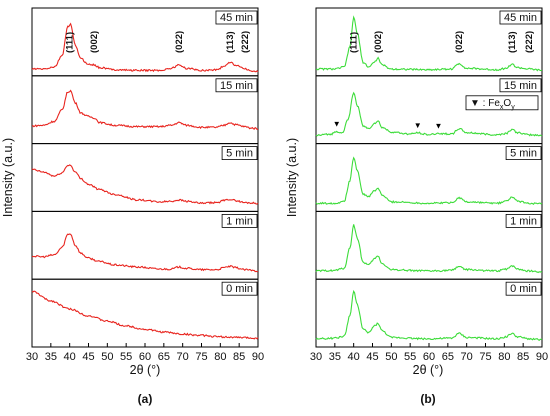 Image resolution: width=550 pixels, height=416 pixels. I want to click on panel-label: (b), so click(427, 399).